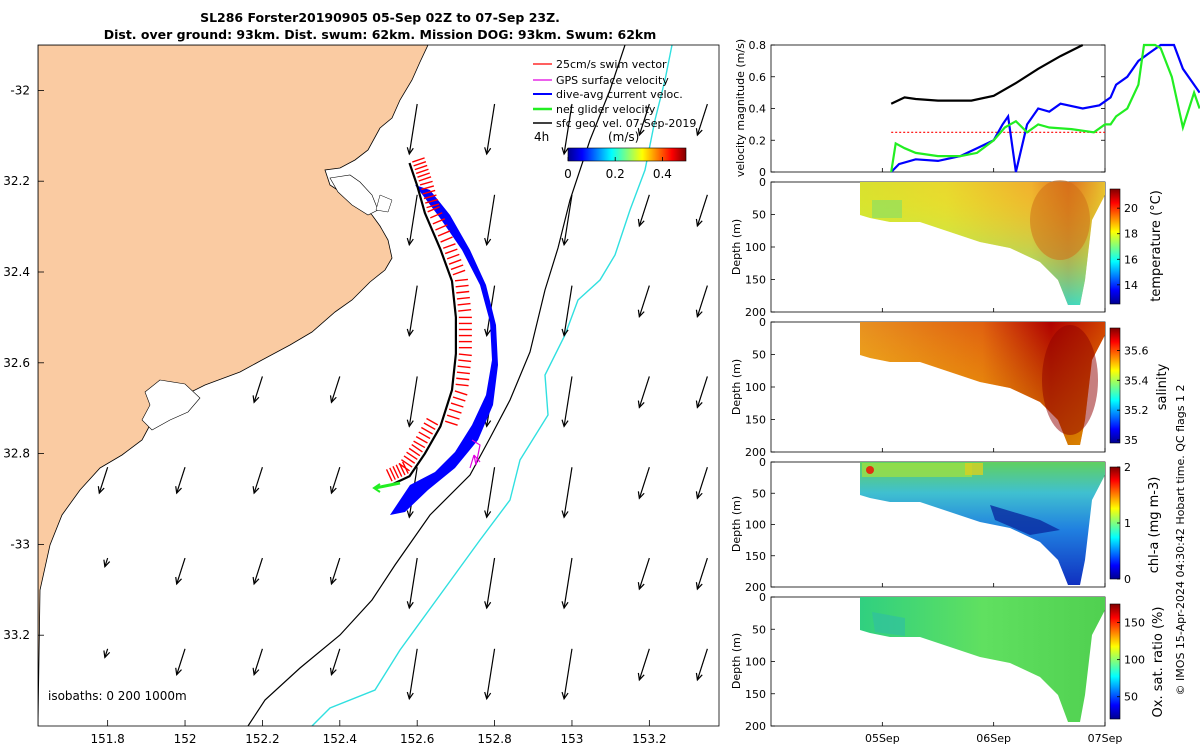  I want to click on colorbar-tick-label: 150, so click(1134, 623).